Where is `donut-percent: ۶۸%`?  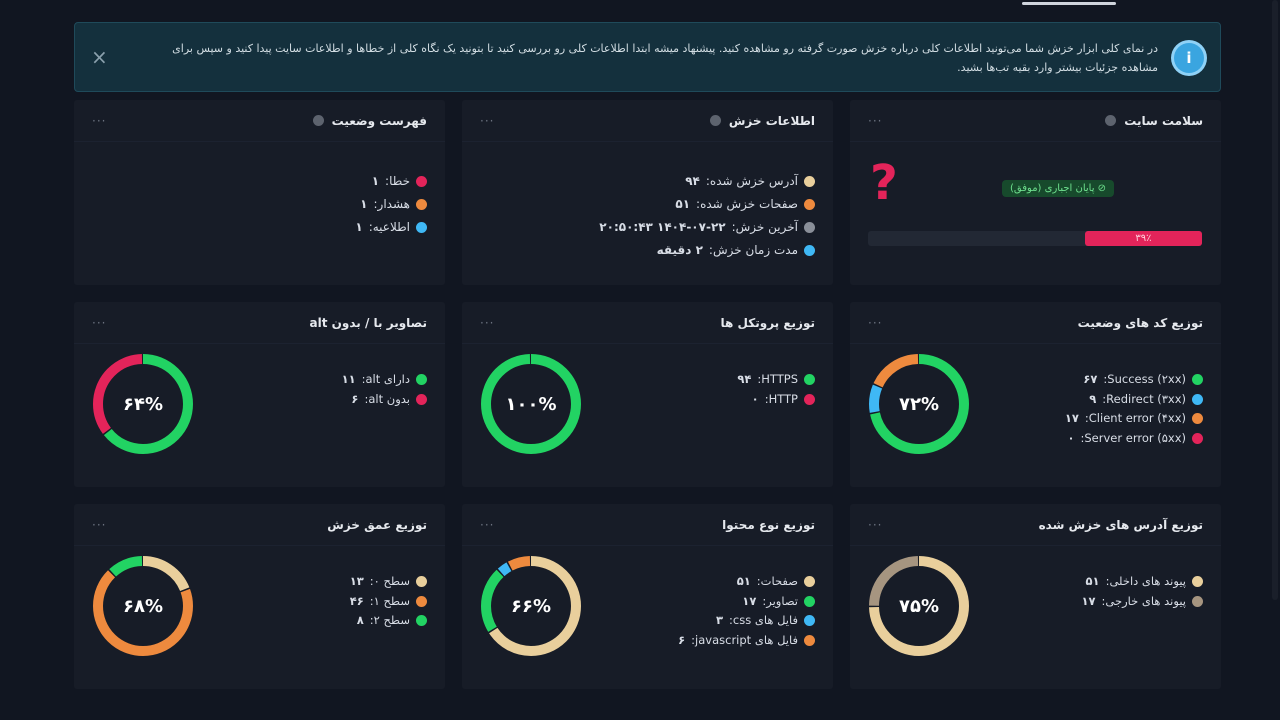 donut-percent: ۶۸% is located at coordinates (143, 606).